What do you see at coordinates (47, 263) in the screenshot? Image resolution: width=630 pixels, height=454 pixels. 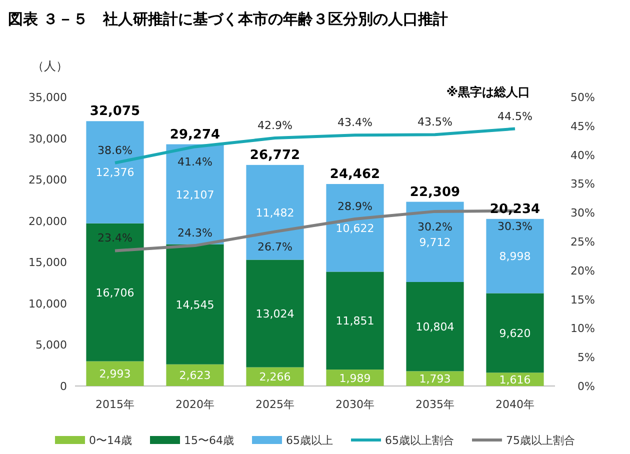 I see `y-tick-label: 15,000` at bounding box center [47, 263].